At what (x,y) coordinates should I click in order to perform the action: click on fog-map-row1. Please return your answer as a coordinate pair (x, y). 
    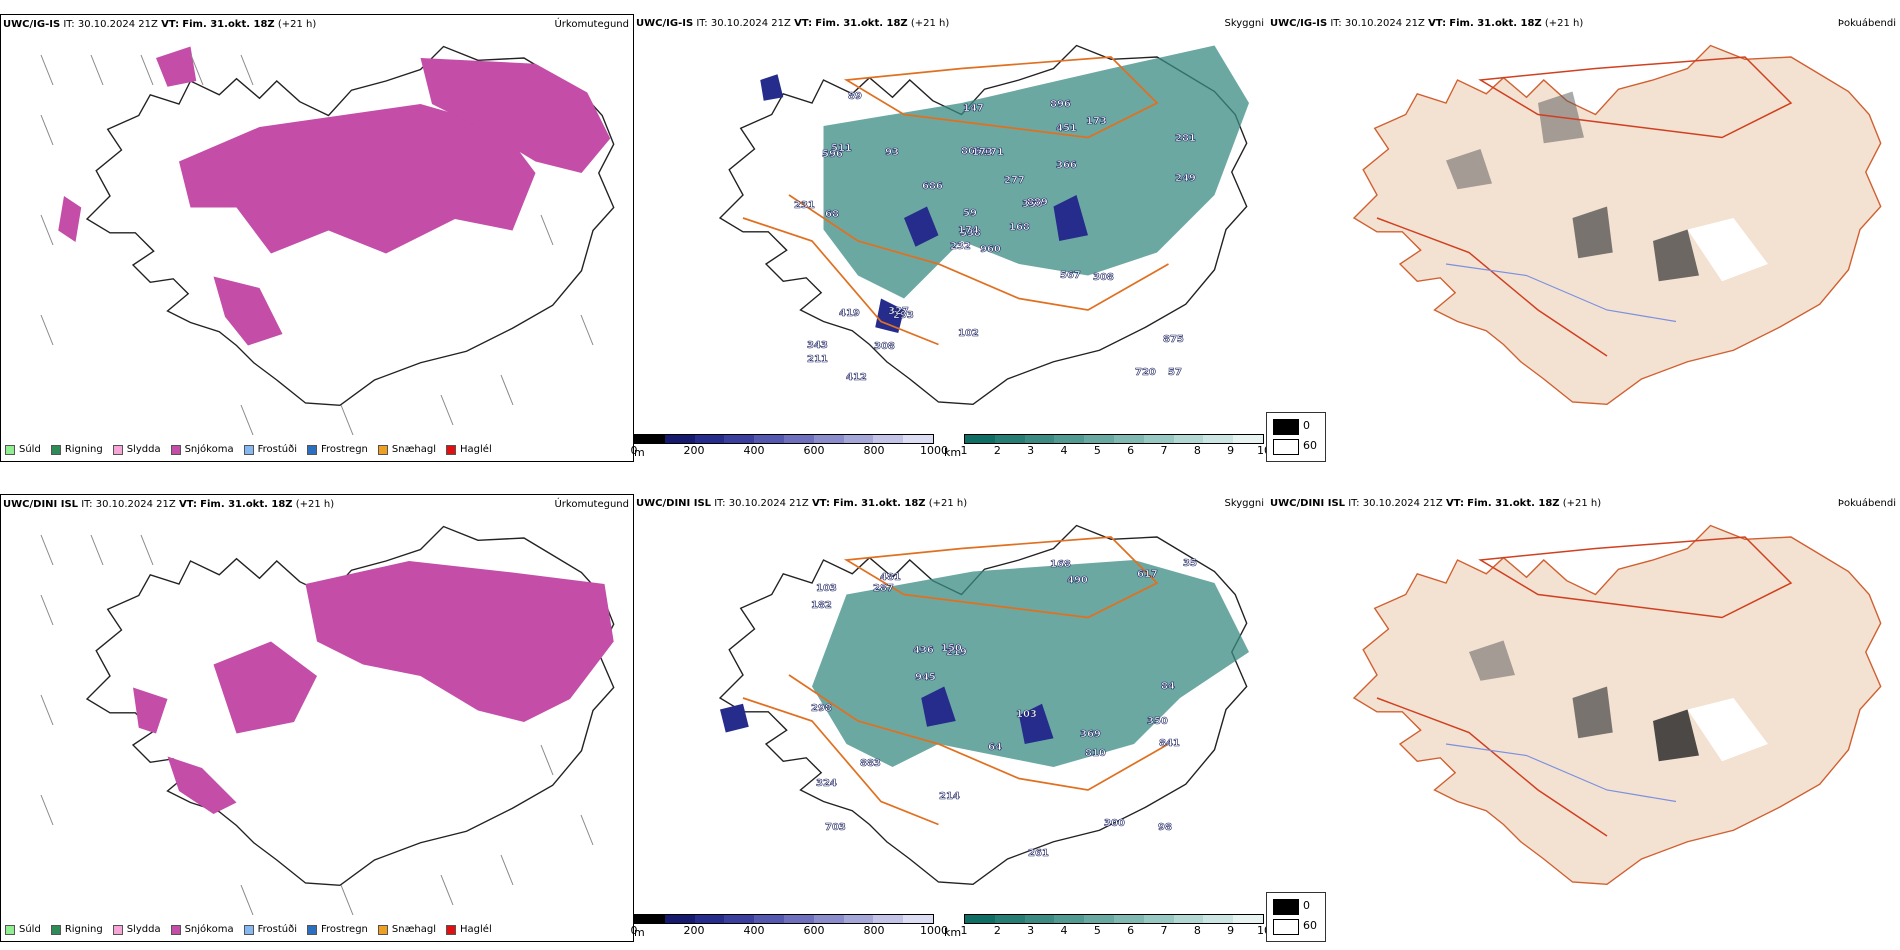
    Looking at the image, I should click on (1617, 224).